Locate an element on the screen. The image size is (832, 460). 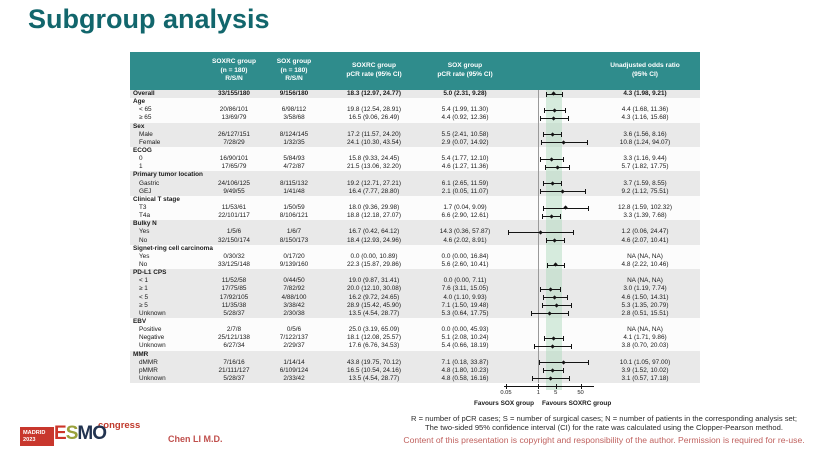
odds-ratio-value: NA (NA, NA) is located at coordinates (645, 281).